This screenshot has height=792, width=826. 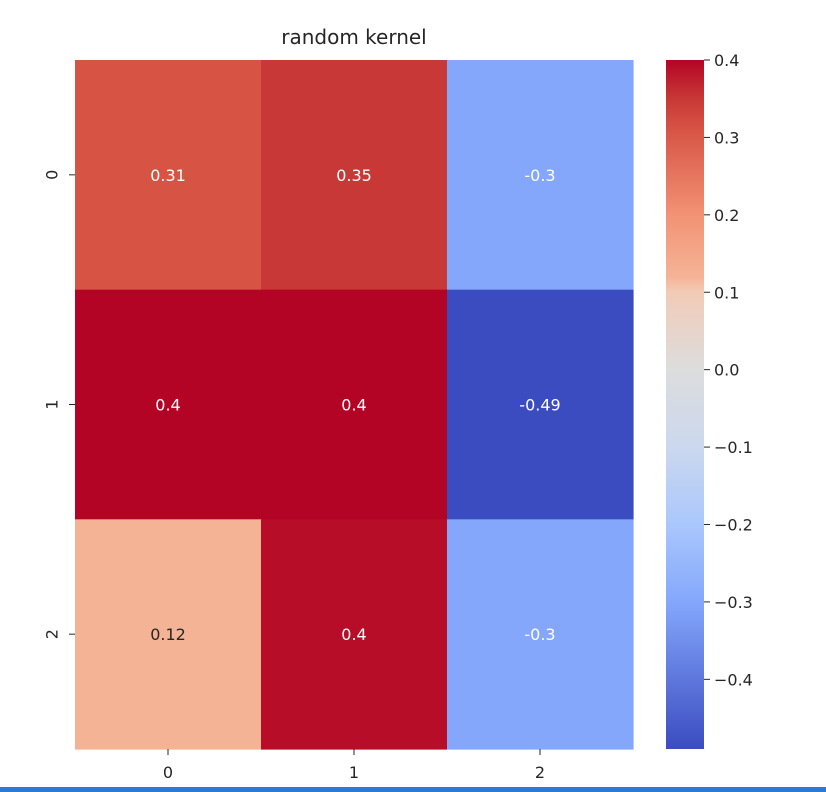 What do you see at coordinates (354, 37) in the screenshot?
I see `chart-title: random kernel` at bounding box center [354, 37].